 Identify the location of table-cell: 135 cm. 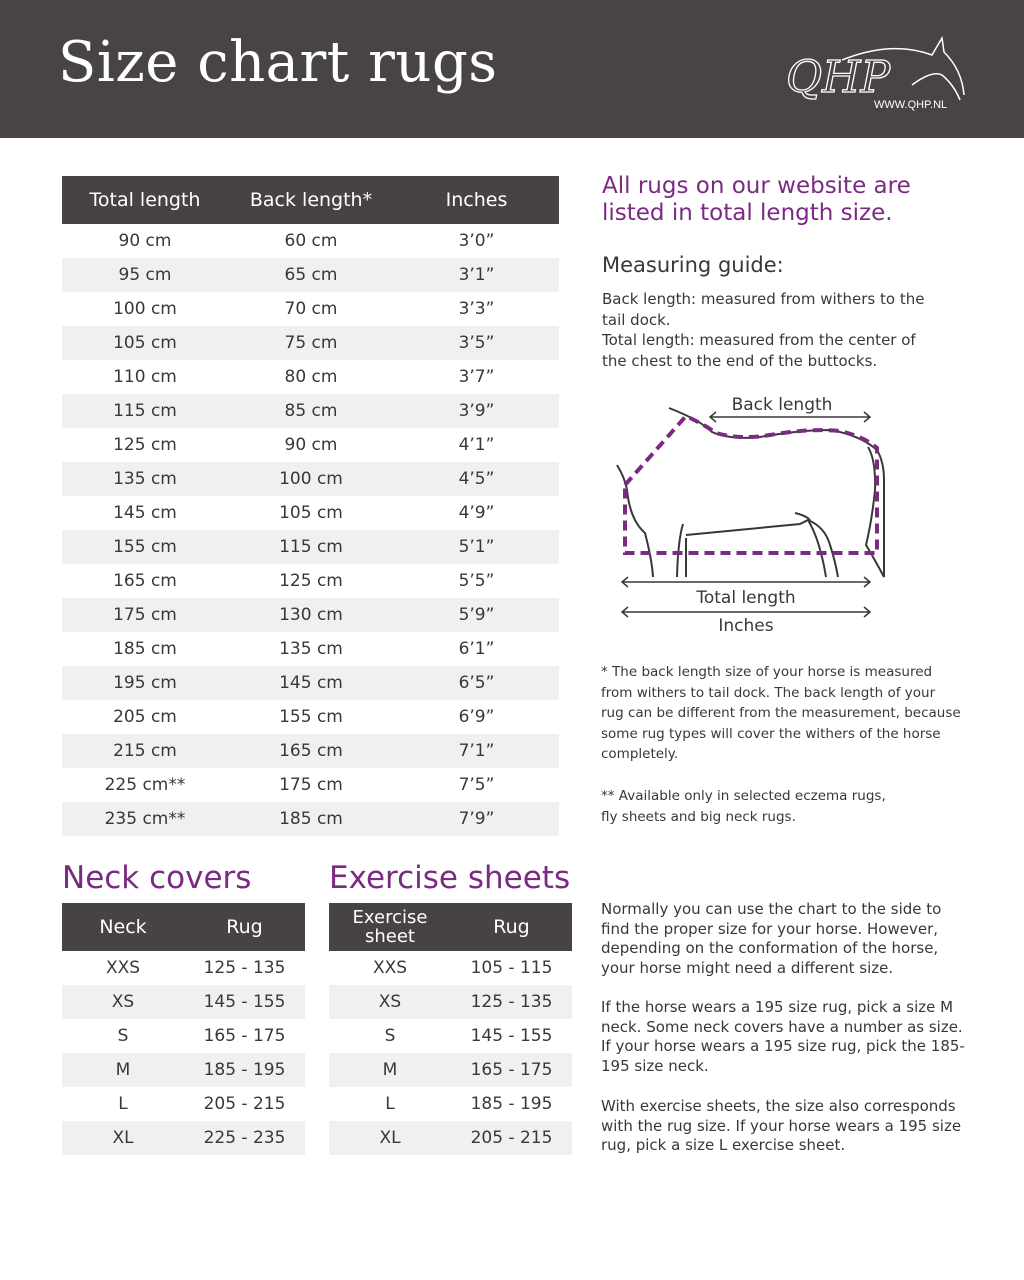
(145, 479).